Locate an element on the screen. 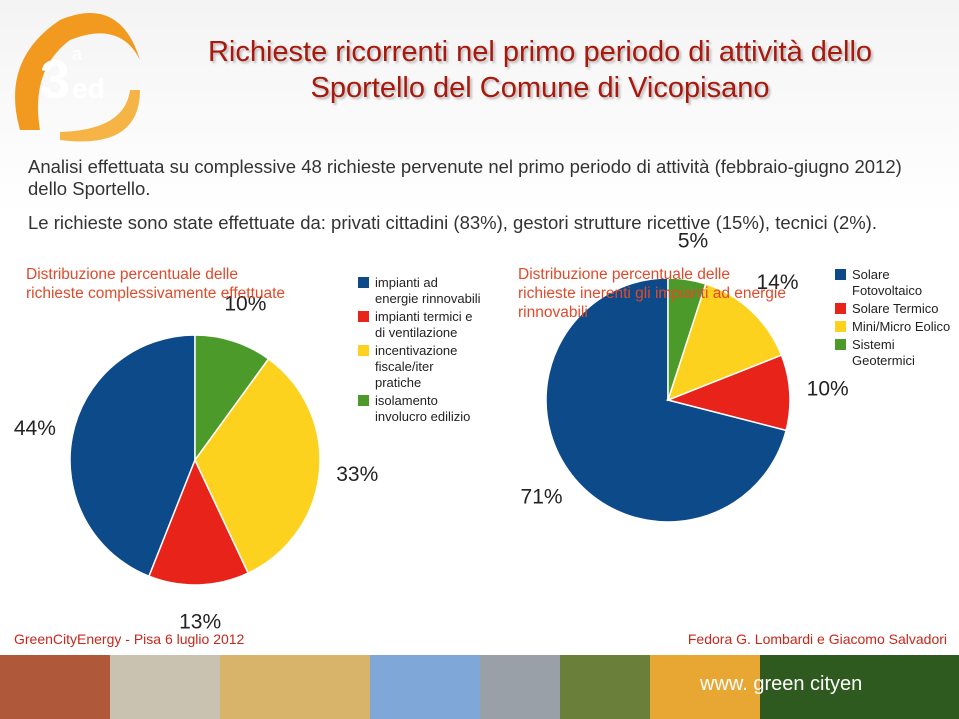  legend-label: Solare Termico is located at coordinates (895, 308).